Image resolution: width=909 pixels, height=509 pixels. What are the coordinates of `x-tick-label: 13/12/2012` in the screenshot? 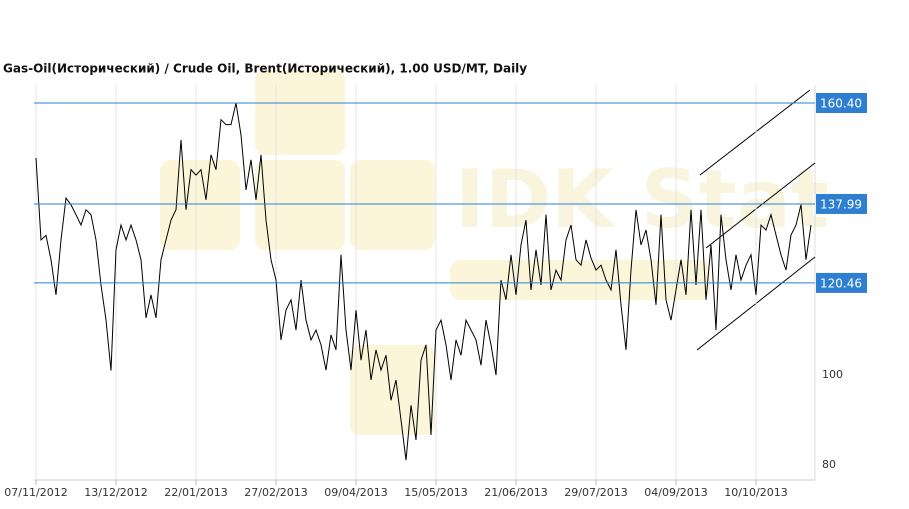 It's located at (115, 492).